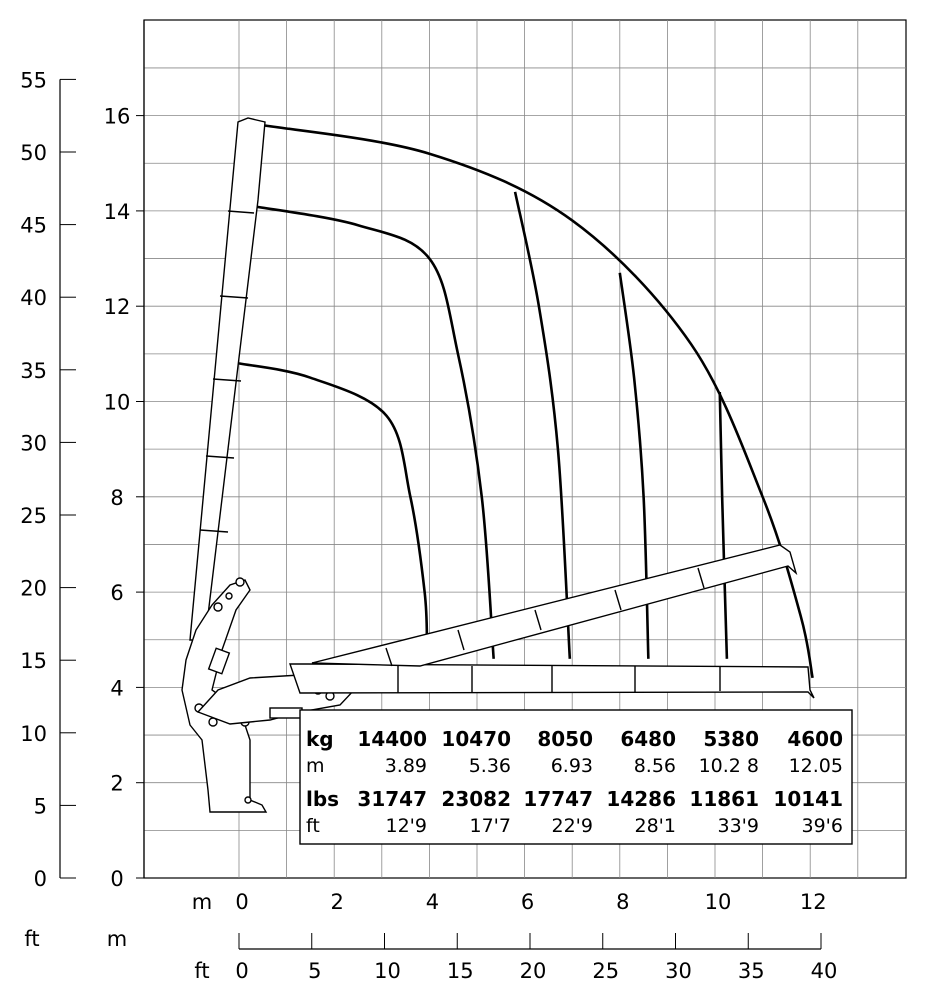  Describe the element at coordinates (227, 379) in the screenshot. I see `vertical-boom` at that location.